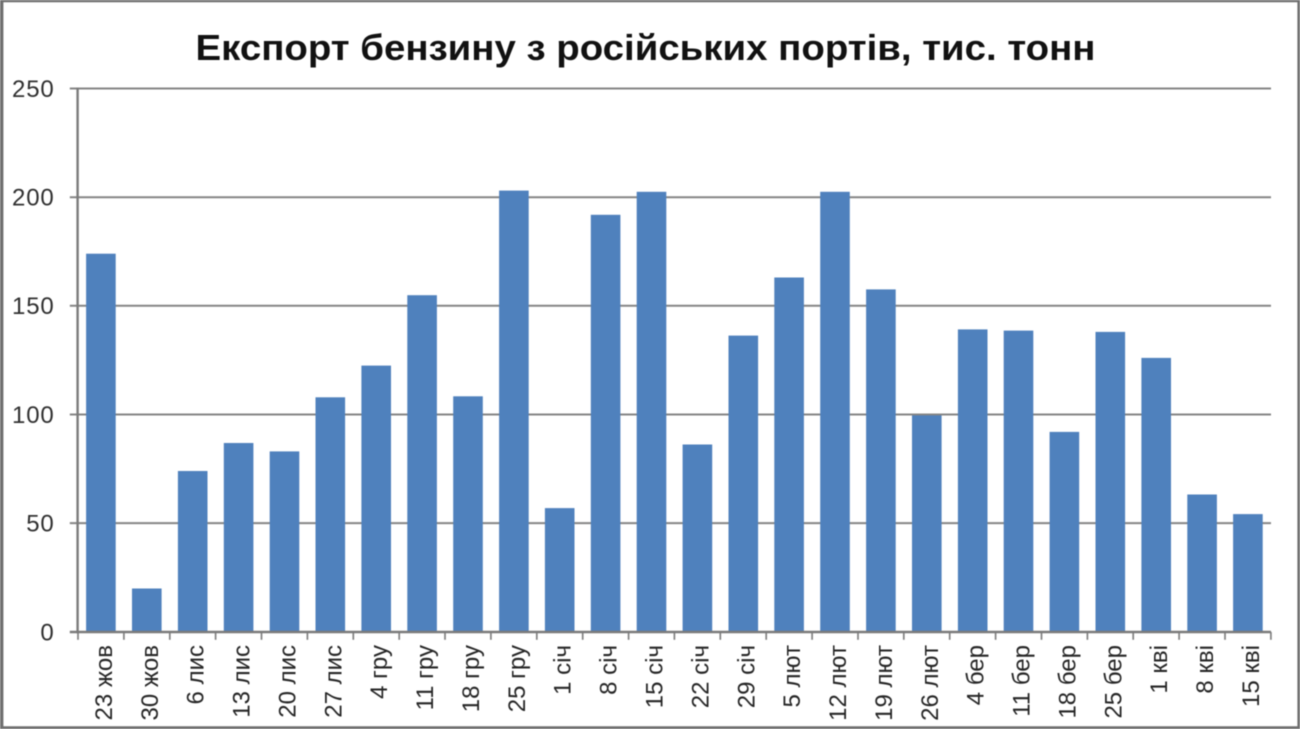 The image size is (1300, 729). What do you see at coordinates (47, 632) in the screenshot?
I see `svg-text: 0` at bounding box center [47, 632].